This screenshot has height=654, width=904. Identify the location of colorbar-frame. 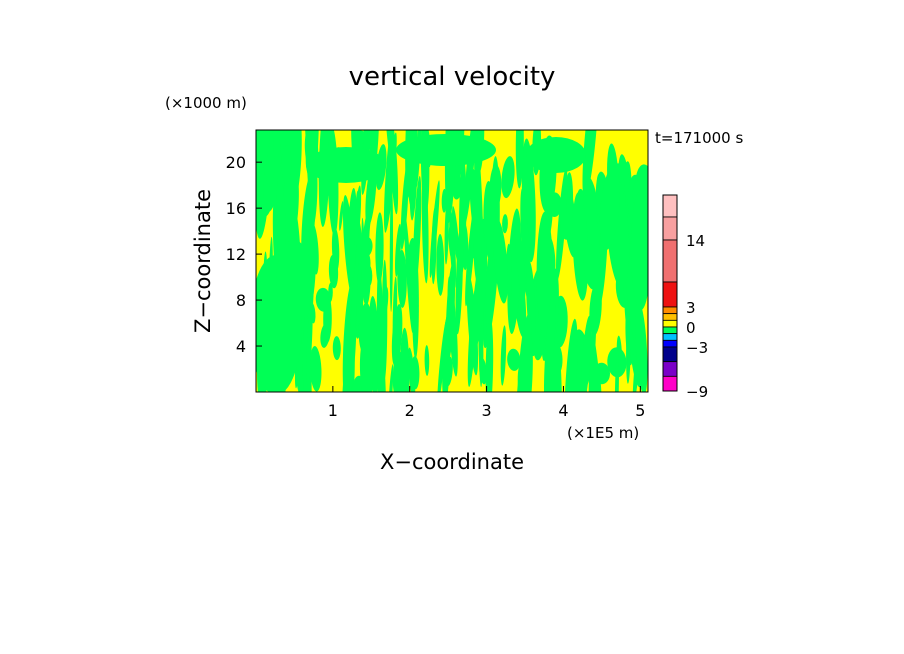
(670, 293).